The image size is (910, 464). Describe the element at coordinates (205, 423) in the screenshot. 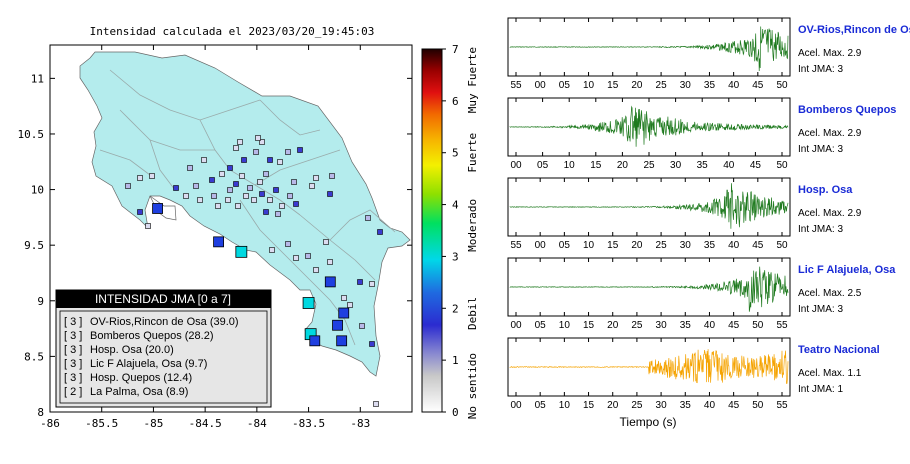

I see `map-xtick-label: -84.5` at that location.